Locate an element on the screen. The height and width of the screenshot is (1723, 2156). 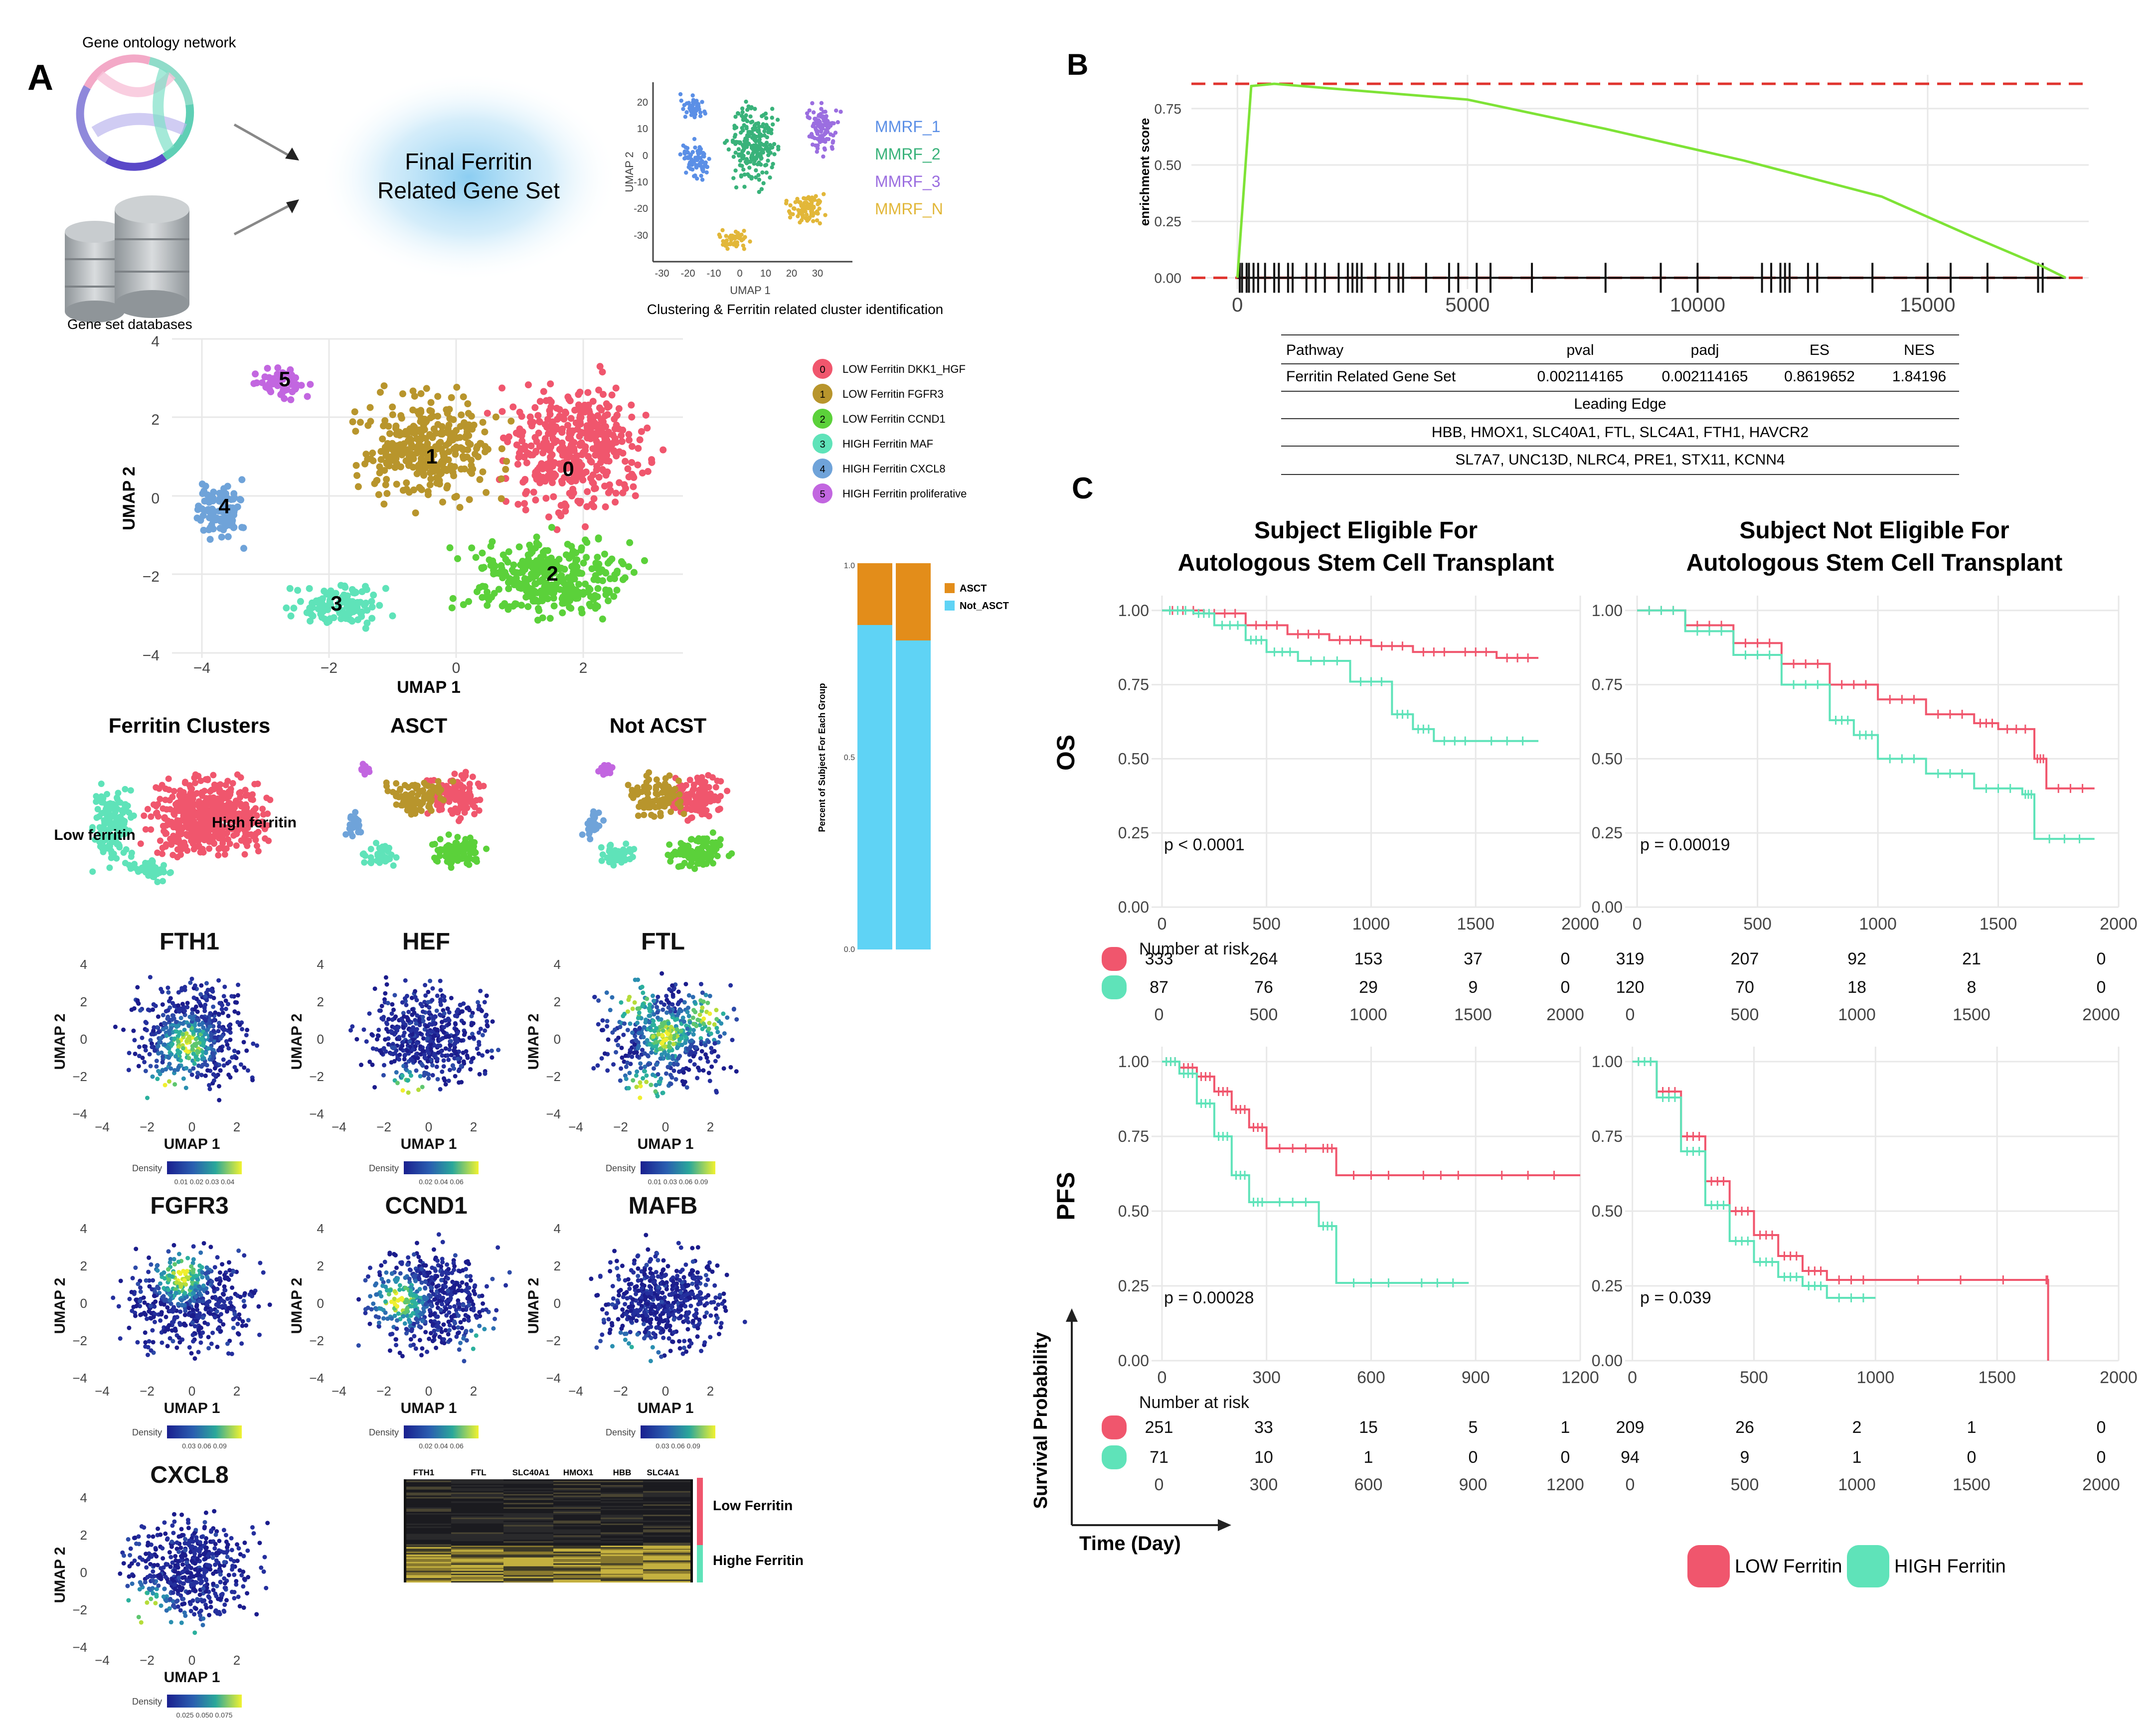
density-ytick: −2 is located at coordinates (316, 1076).